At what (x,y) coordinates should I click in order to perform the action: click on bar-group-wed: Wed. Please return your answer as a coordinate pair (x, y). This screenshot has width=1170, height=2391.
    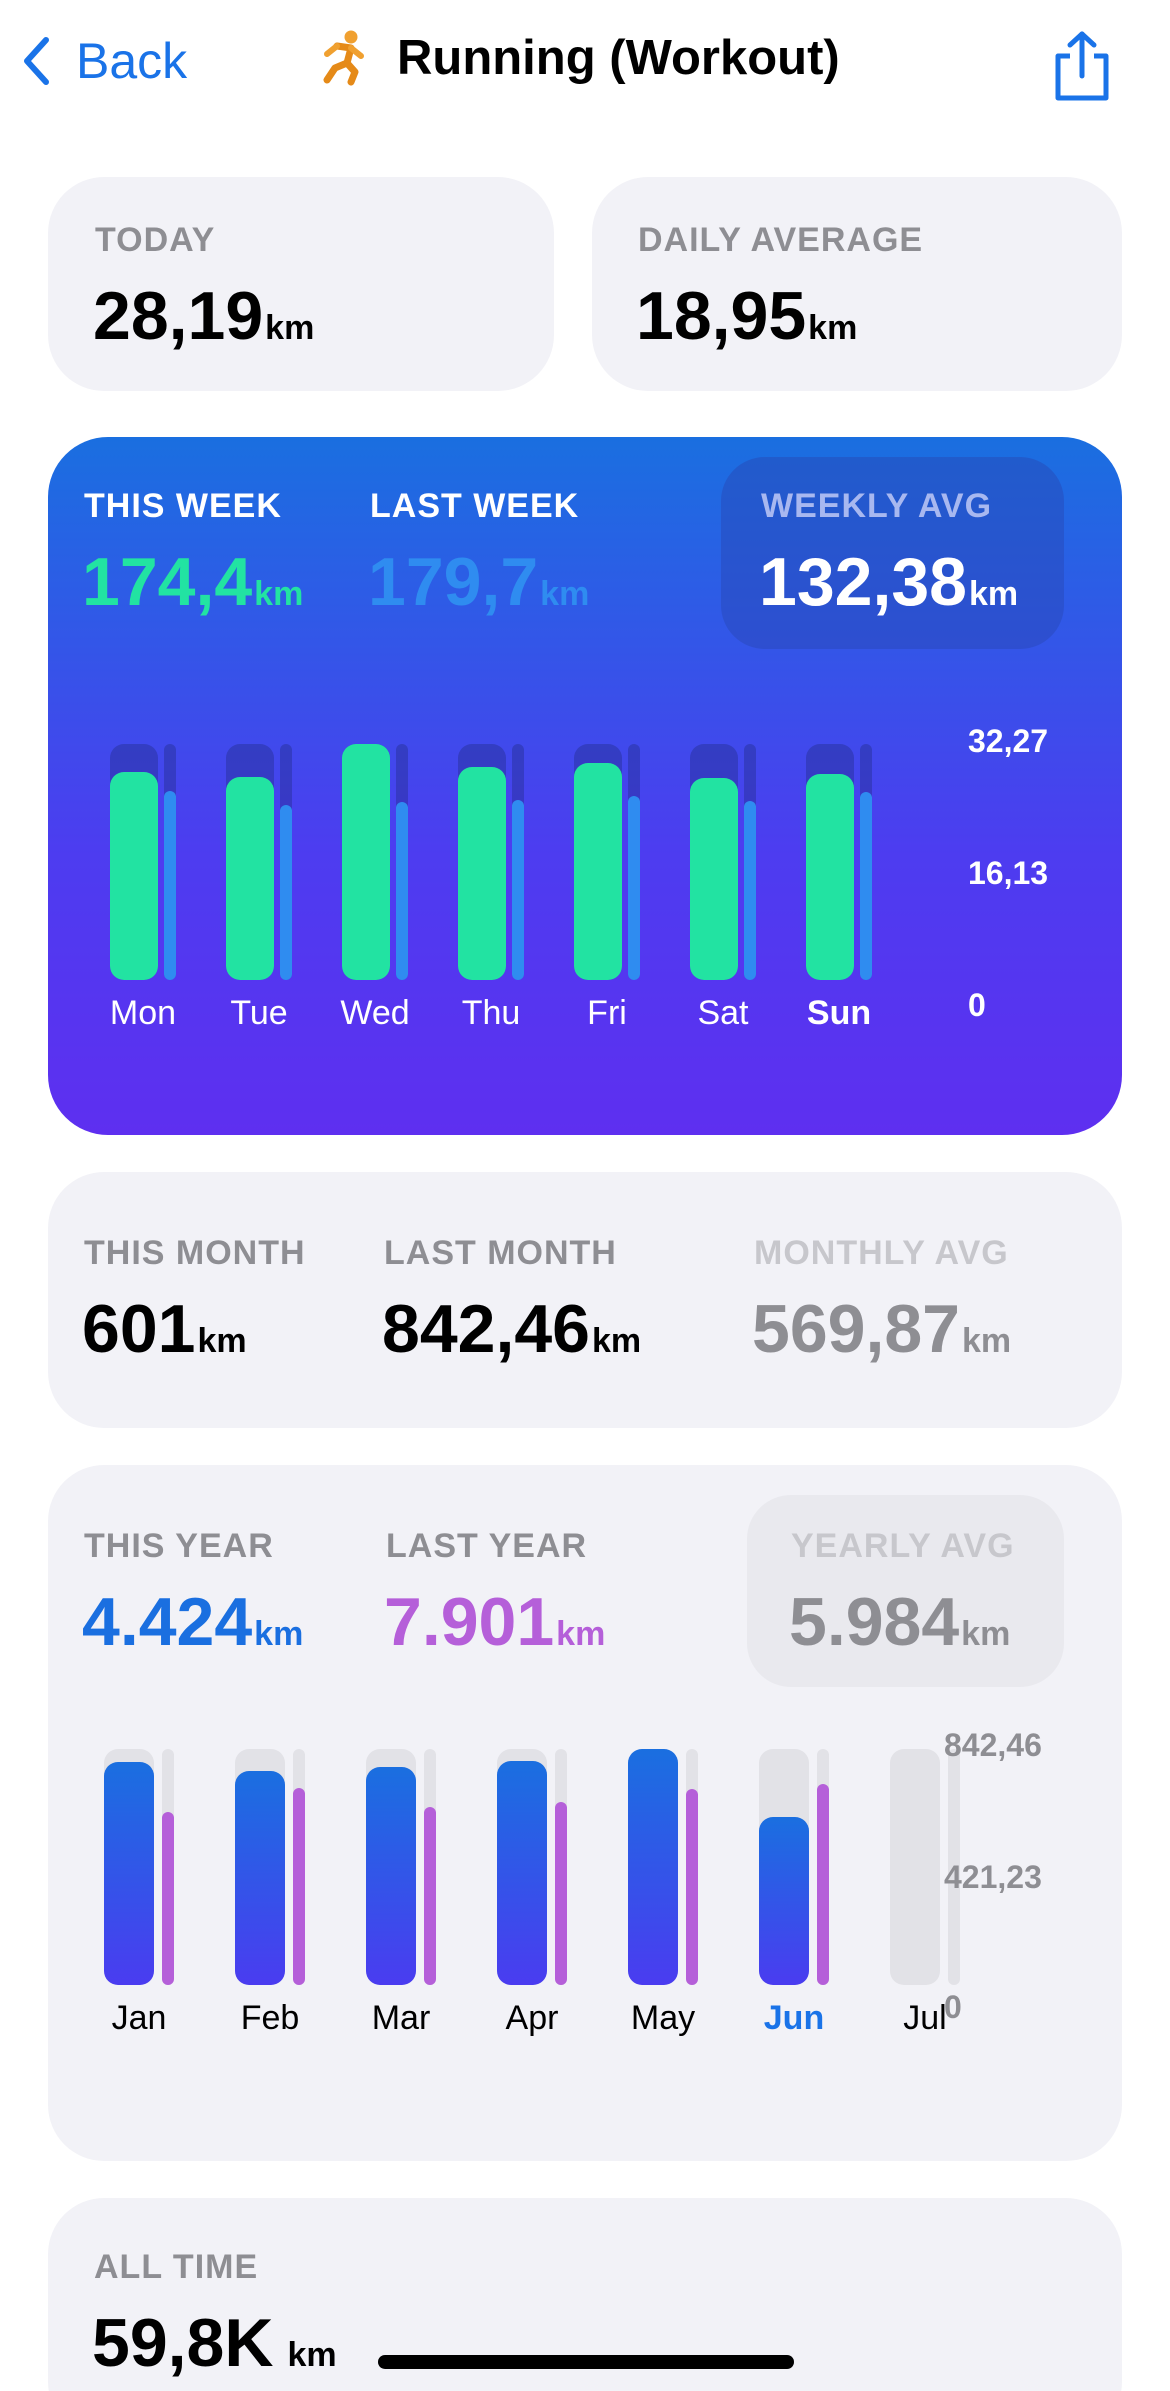
    Looking at the image, I should click on (375, 902).